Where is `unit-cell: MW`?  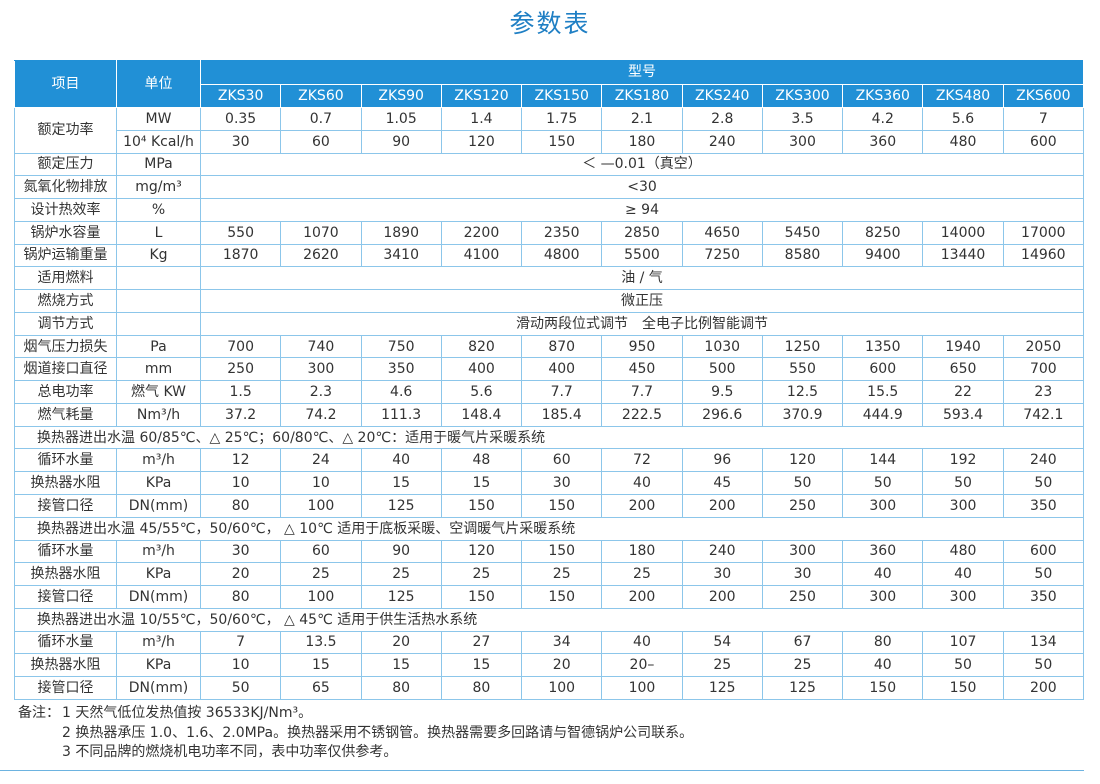
unit-cell: MW is located at coordinates (158, 119).